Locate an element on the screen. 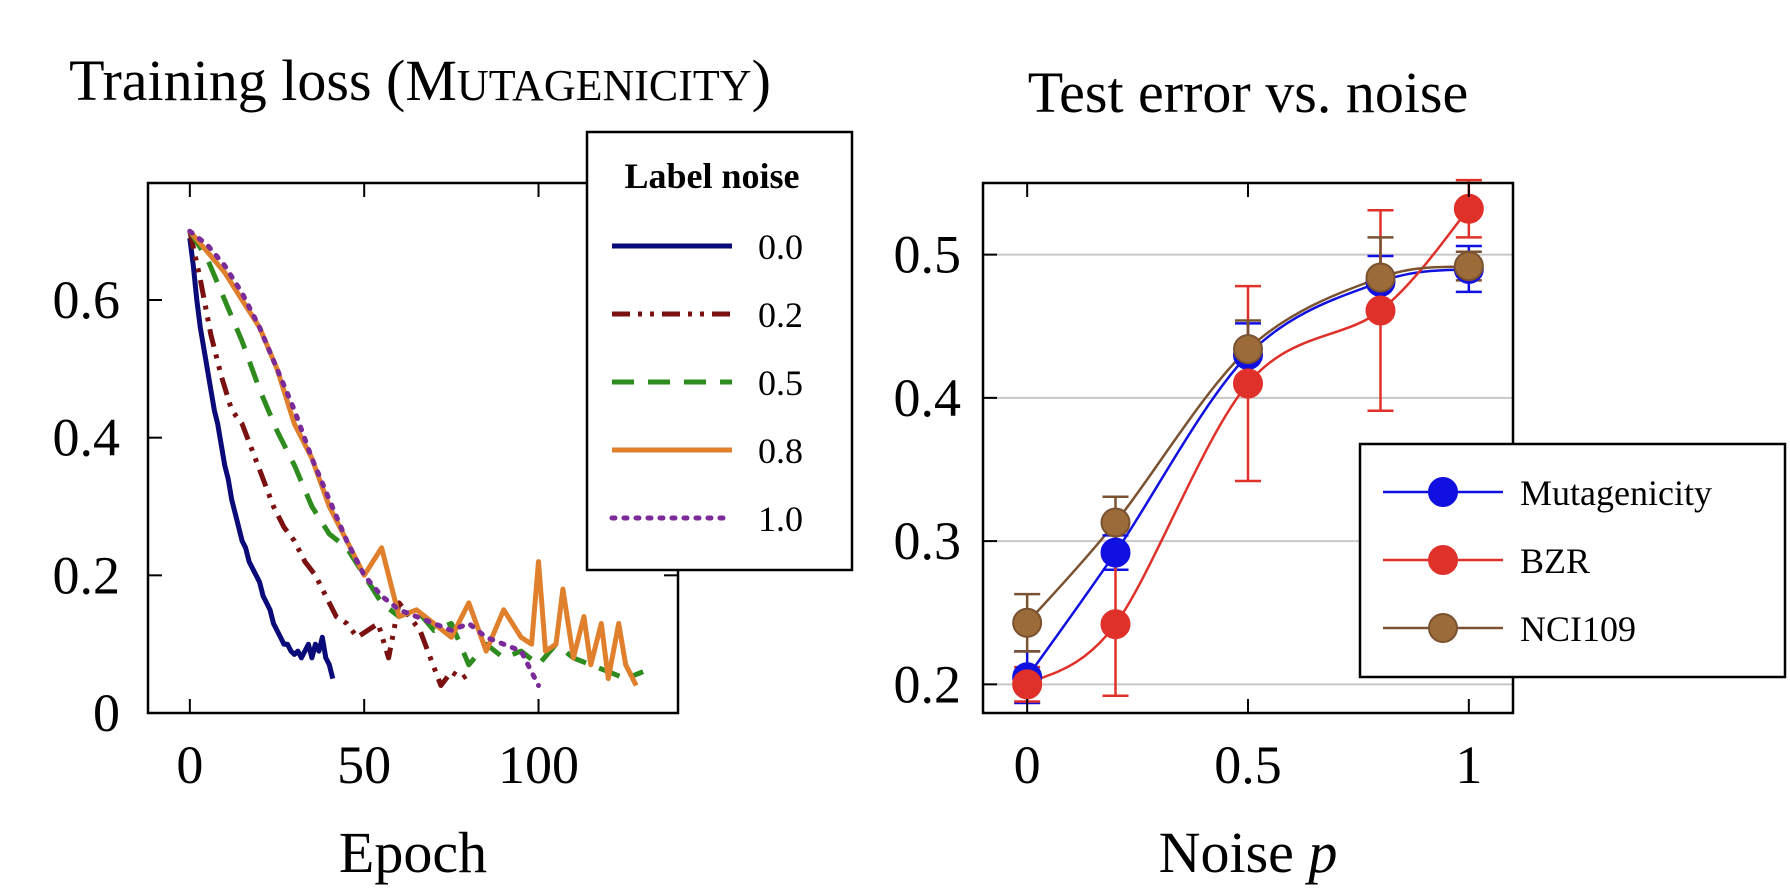  legend-marker-bzr is located at coordinates (1443, 560).